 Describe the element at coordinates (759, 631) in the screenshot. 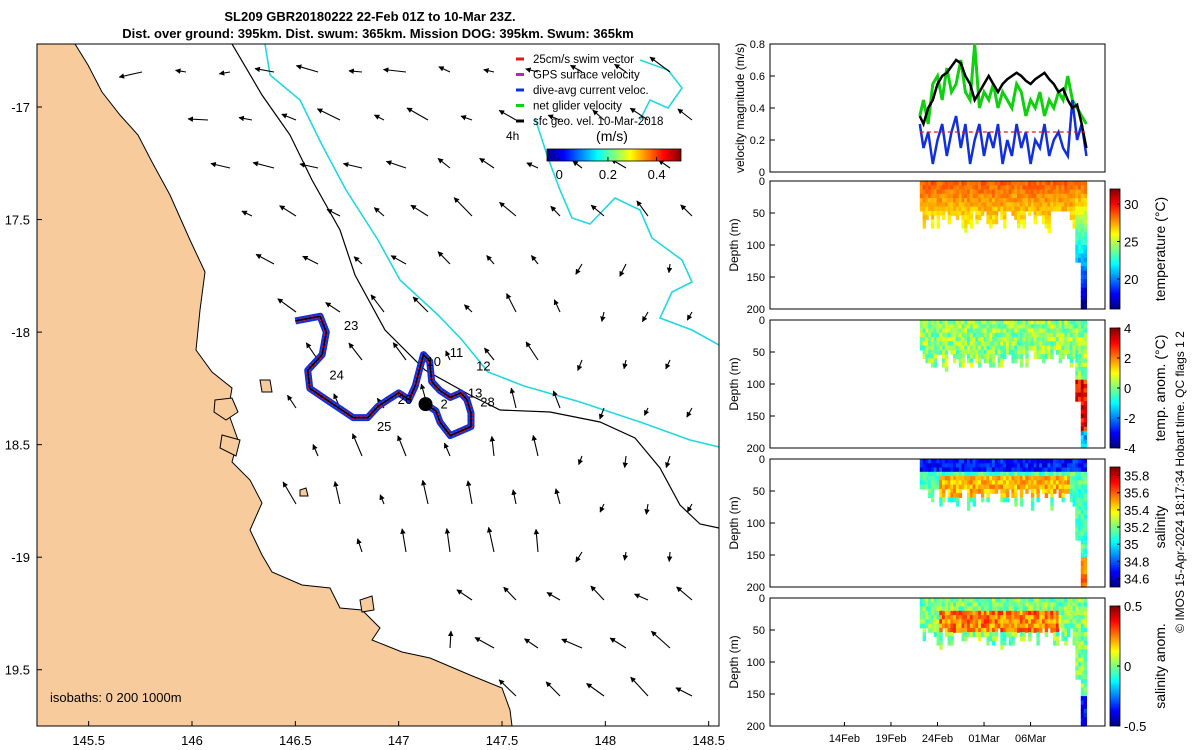

I see `section-y-tick-label: 50` at that location.